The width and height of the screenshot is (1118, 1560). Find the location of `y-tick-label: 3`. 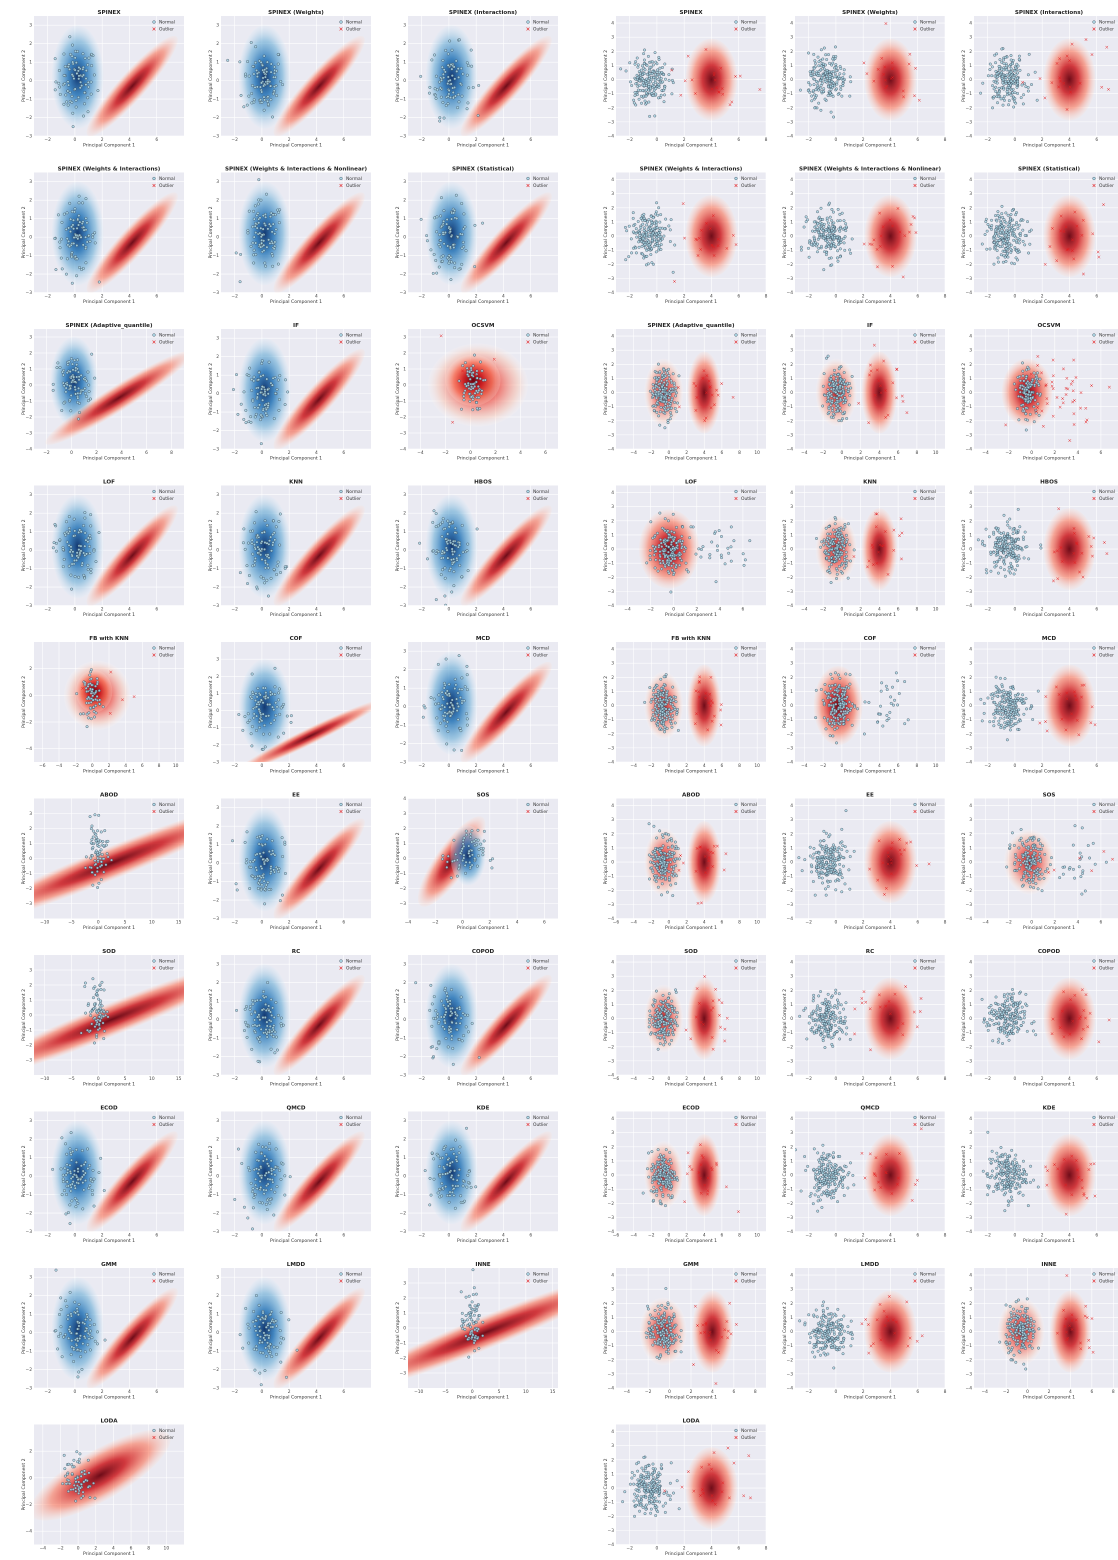

y-tick-label: 3 is located at coordinates (30, 1278).